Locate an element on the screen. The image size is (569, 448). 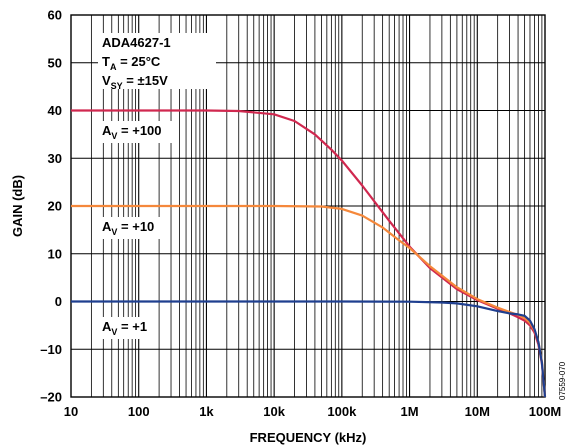
y-tick-label: 30 is located at coordinates (55, 158).